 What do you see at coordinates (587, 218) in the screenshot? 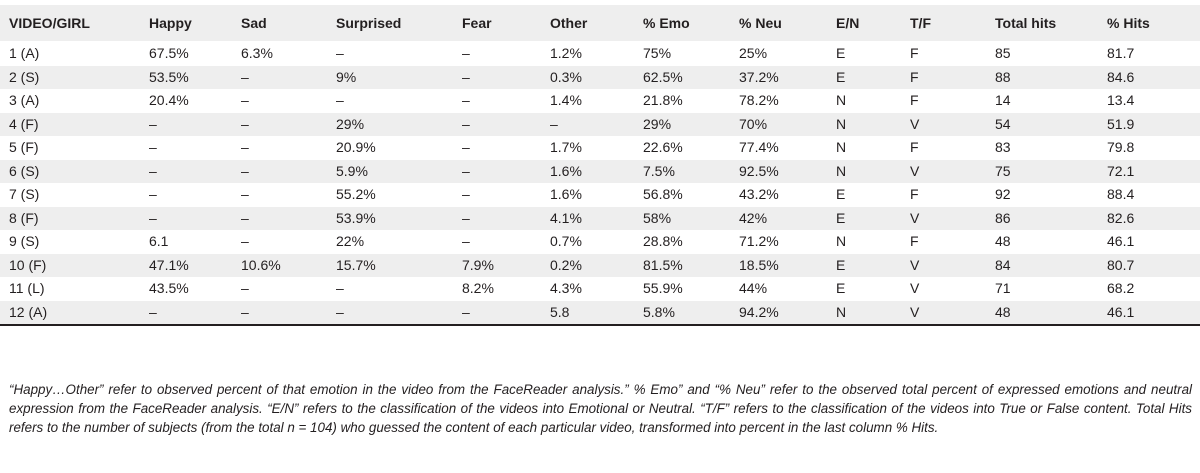
I see `table-cell: 4.1%` at bounding box center [587, 218].